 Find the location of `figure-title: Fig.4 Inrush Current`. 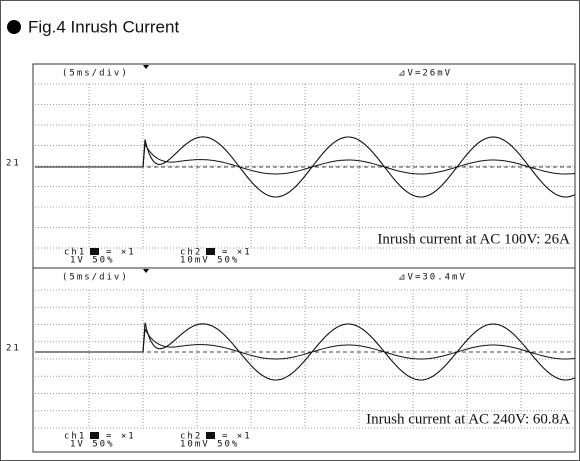

figure-title: Fig.4 Inrush Current is located at coordinates (103, 26).